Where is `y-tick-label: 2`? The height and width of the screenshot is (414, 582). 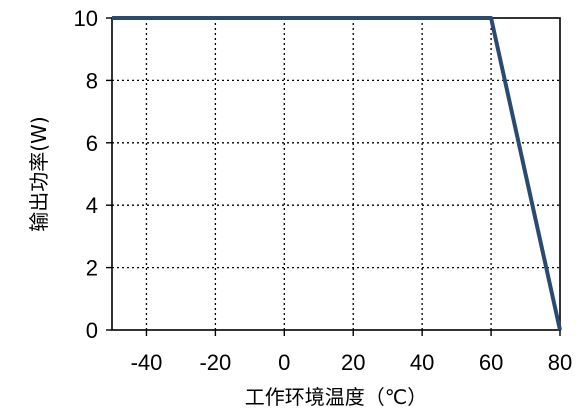 y-tick-label: 2 is located at coordinates (92, 268).